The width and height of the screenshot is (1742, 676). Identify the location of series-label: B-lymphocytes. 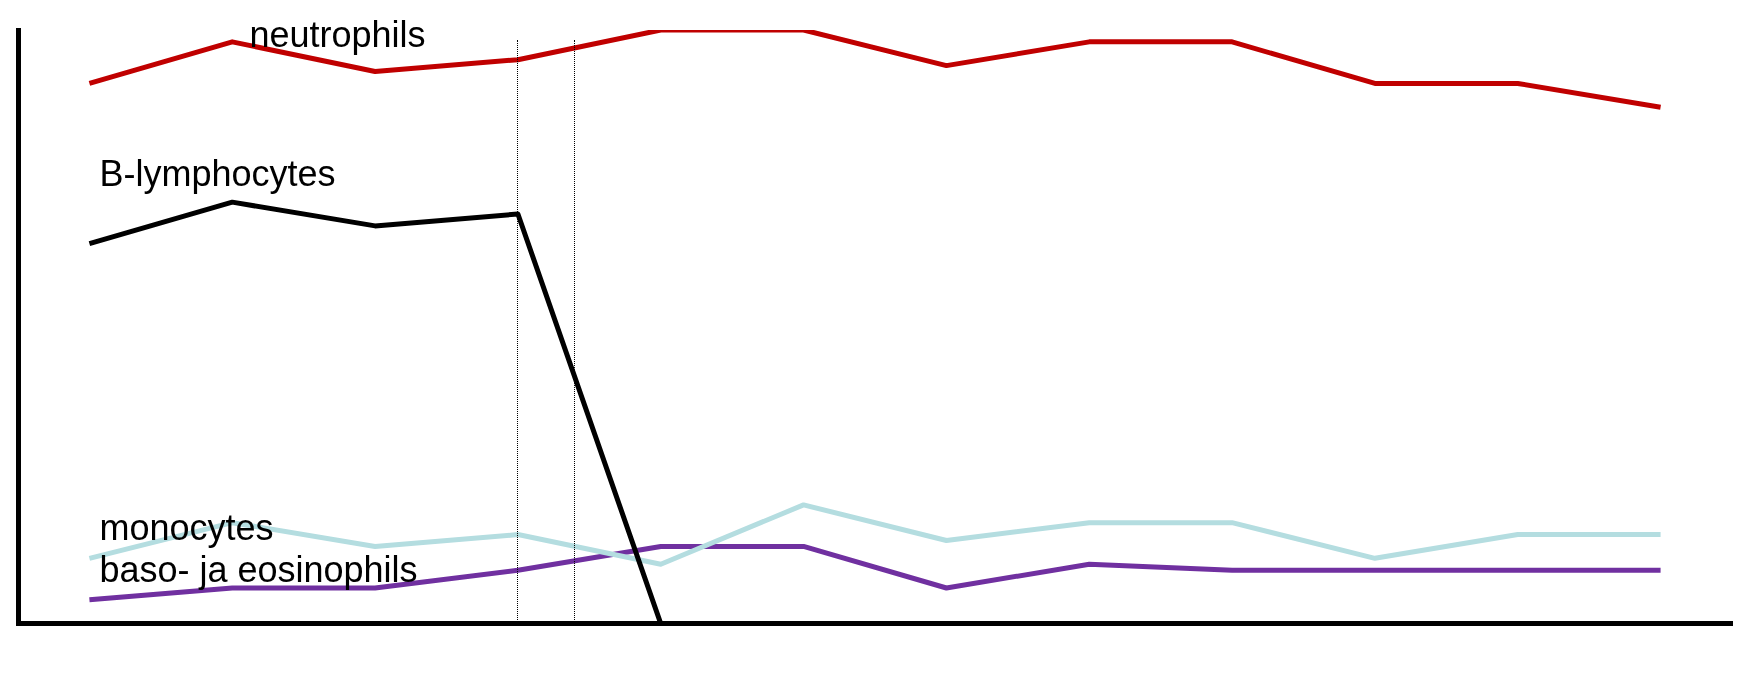
(217, 173).